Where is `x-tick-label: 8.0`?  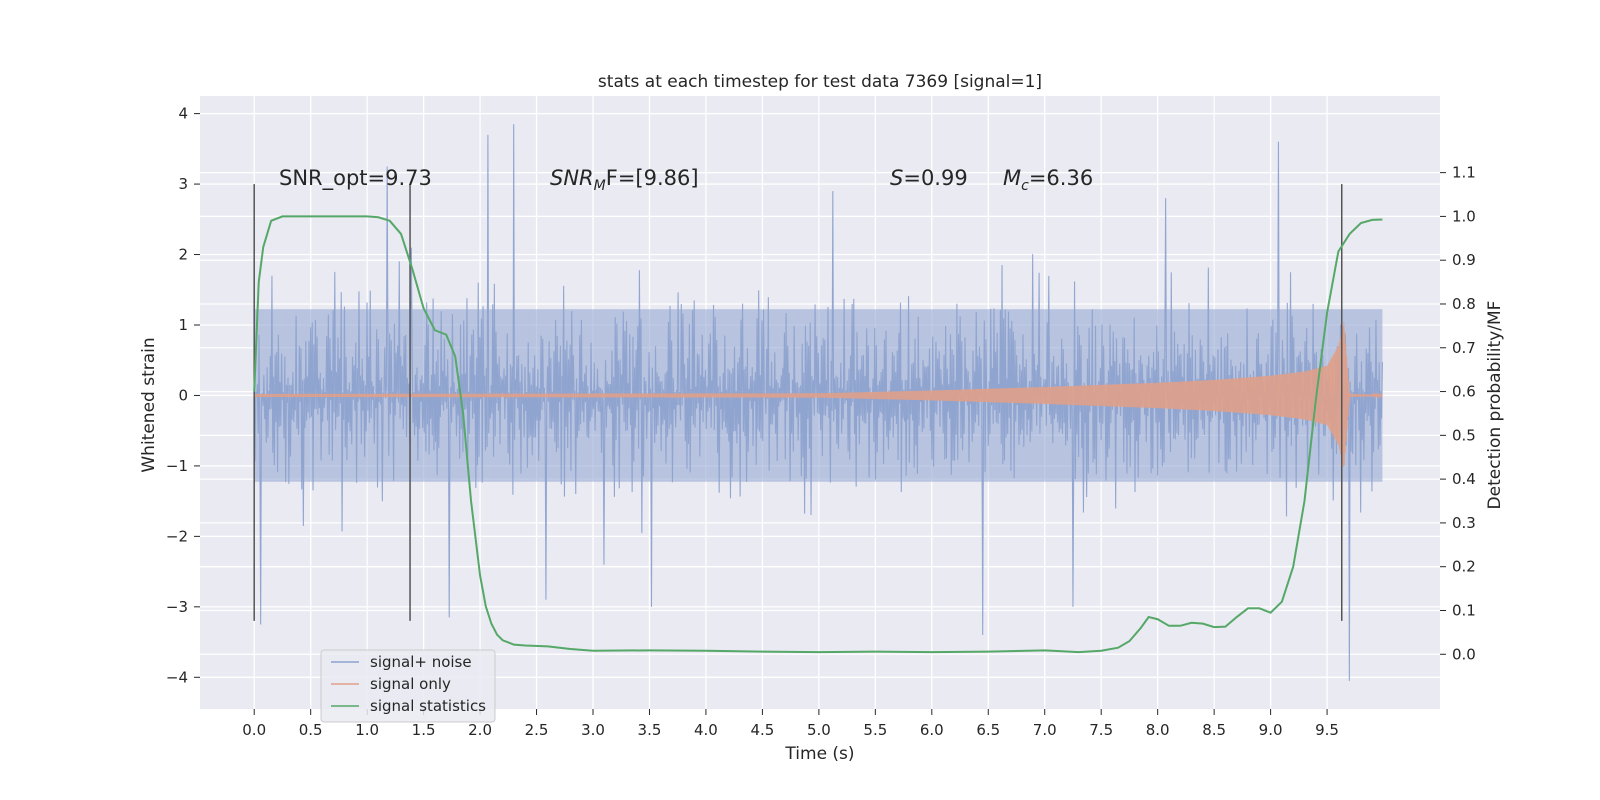 x-tick-label: 8.0 is located at coordinates (1158, 730).